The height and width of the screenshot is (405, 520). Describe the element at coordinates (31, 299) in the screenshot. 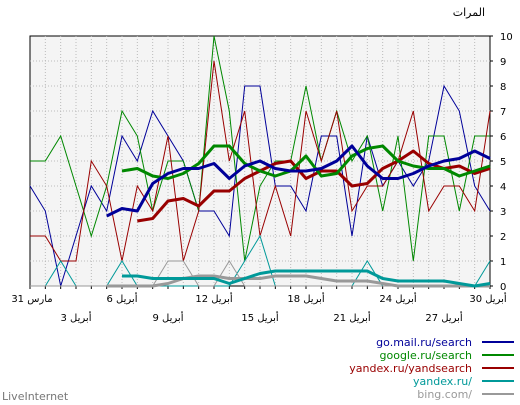

I see `x-tick-label: 31 مارس` at that location.